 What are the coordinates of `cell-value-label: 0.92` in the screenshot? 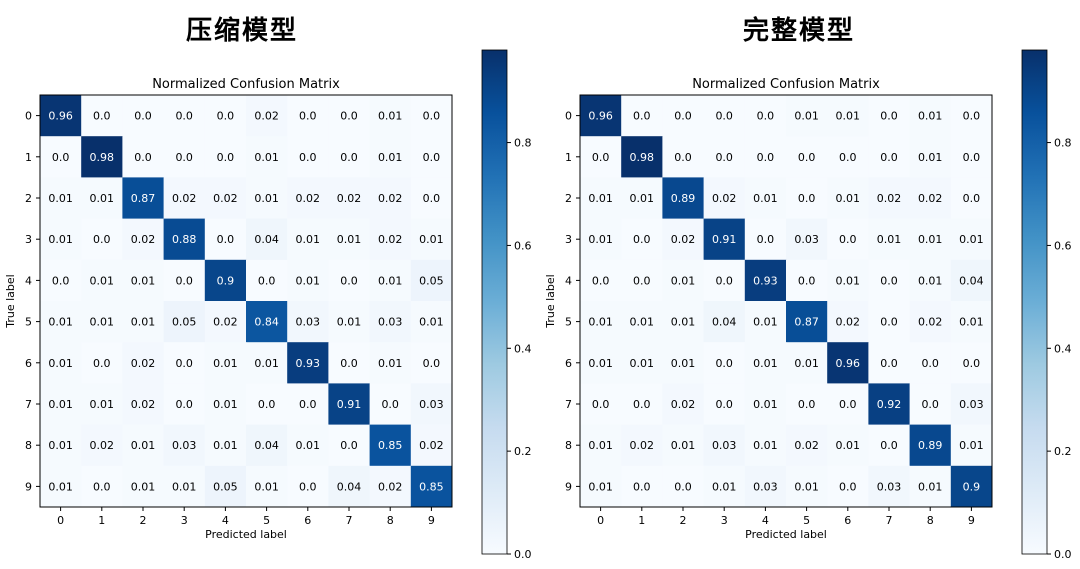 It's located at (889, 404).